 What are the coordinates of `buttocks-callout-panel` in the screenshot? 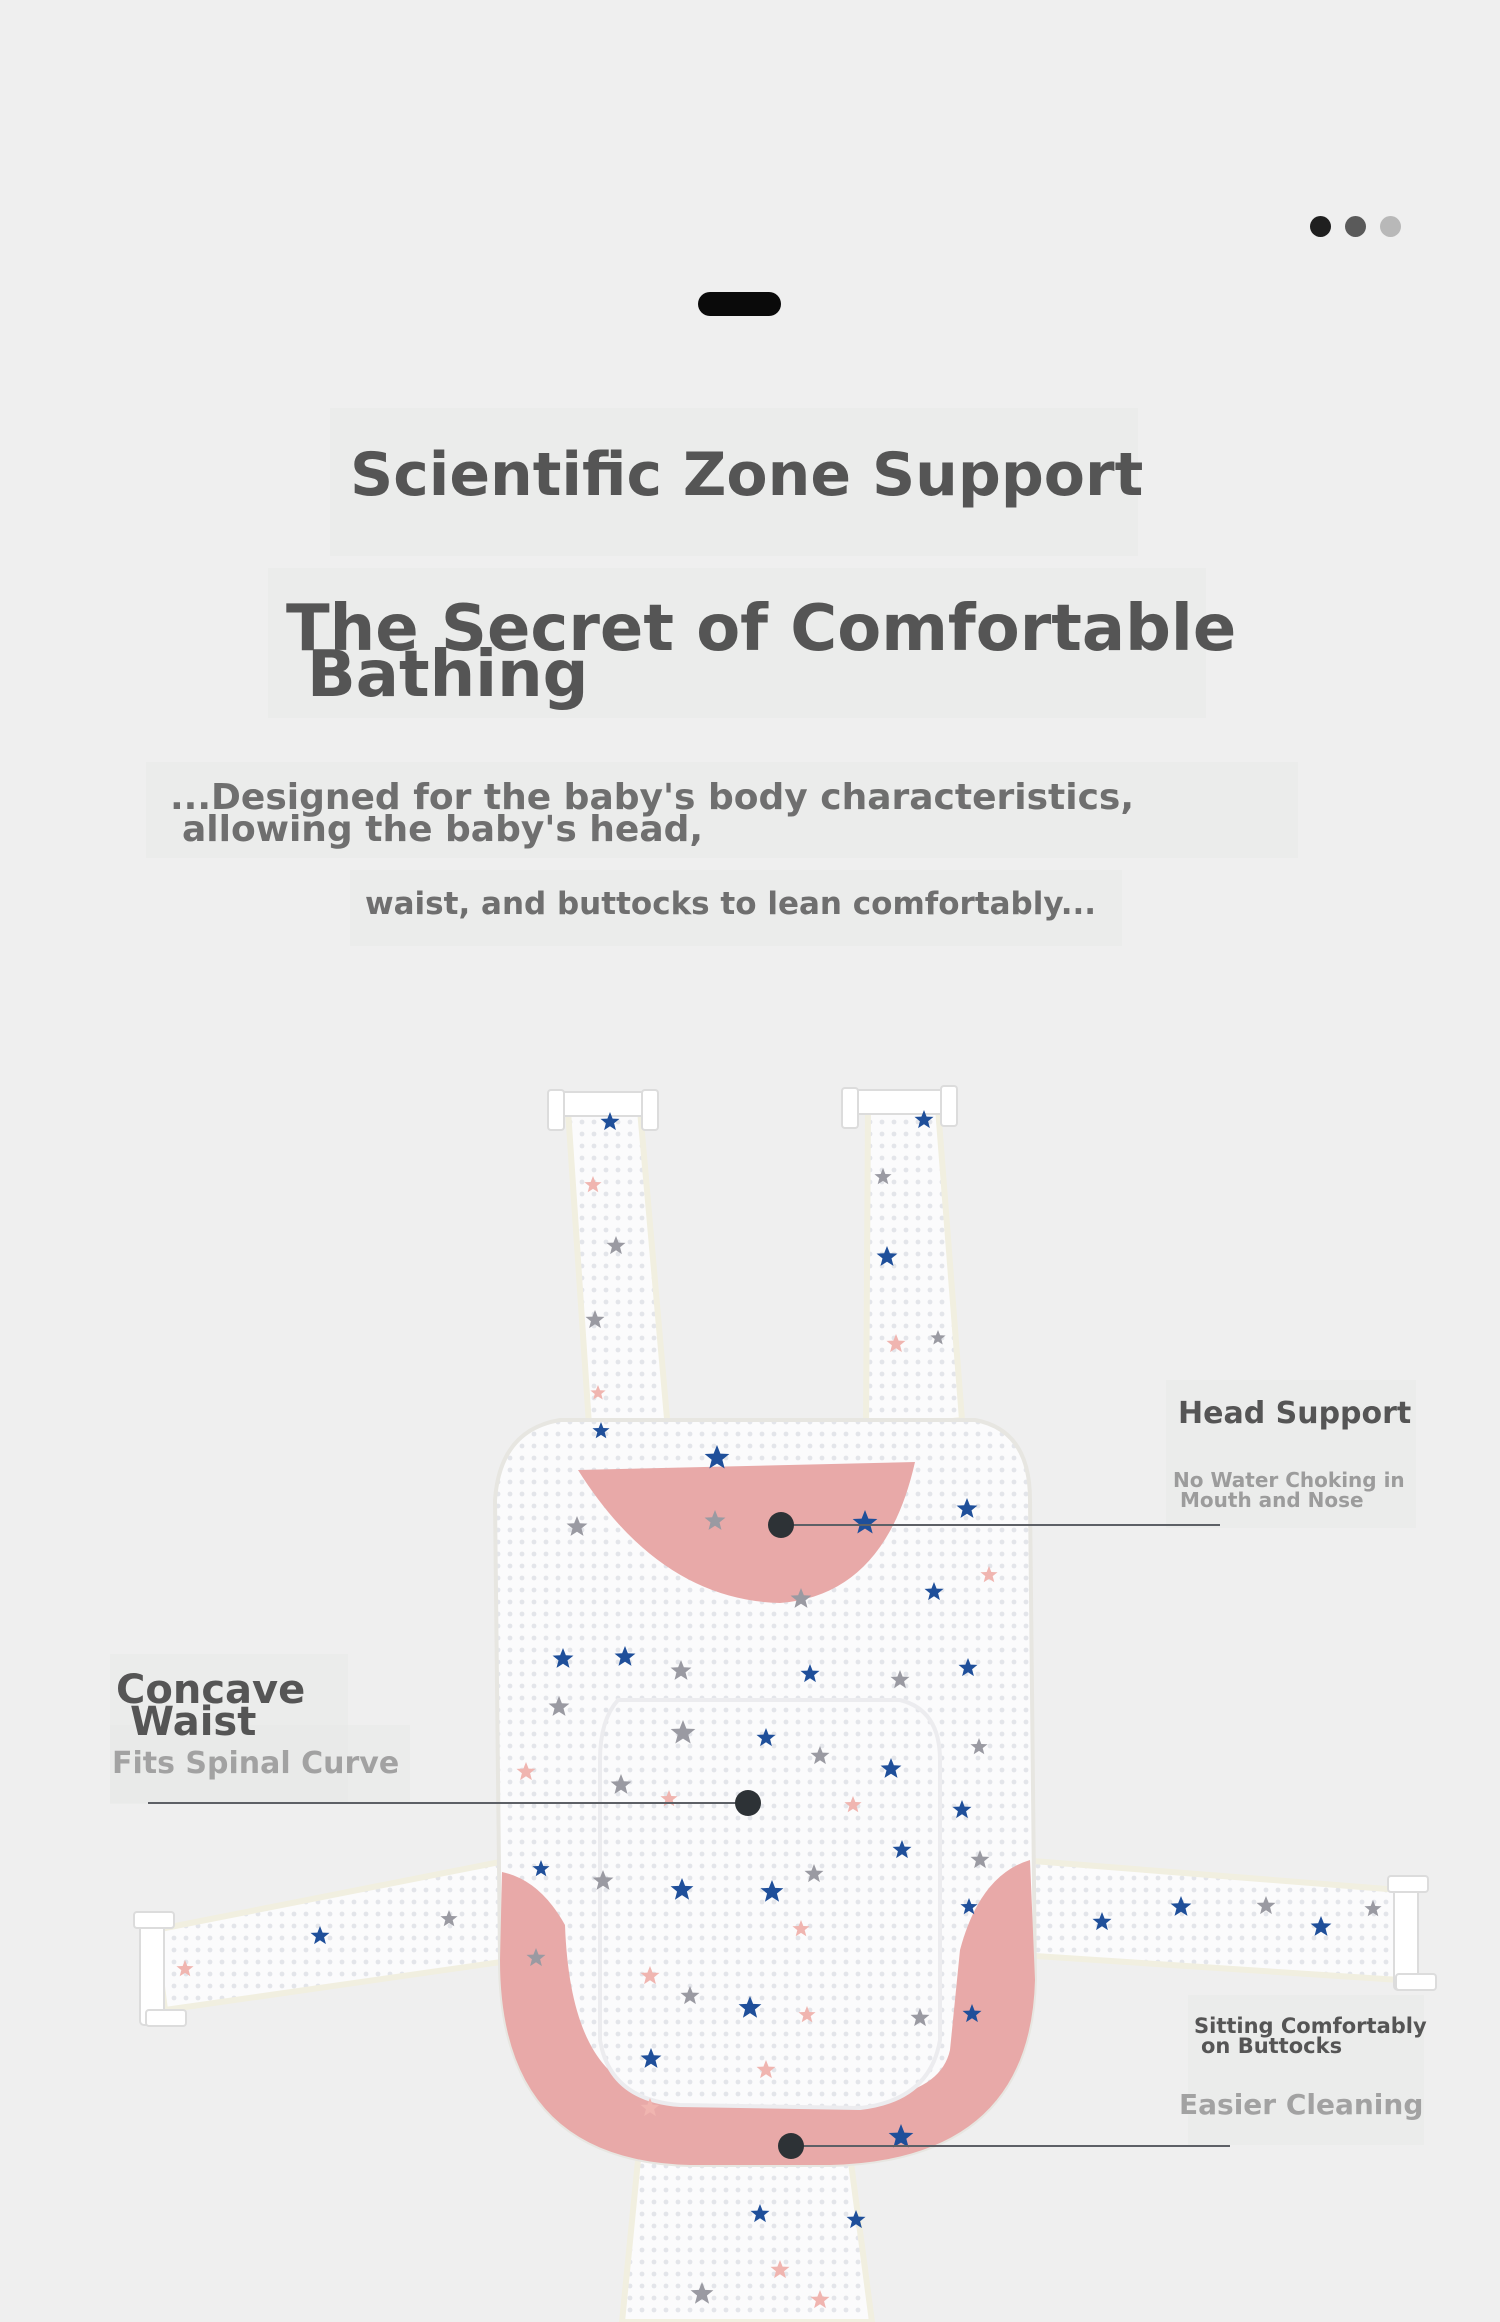 It's located at (1306, 2070).